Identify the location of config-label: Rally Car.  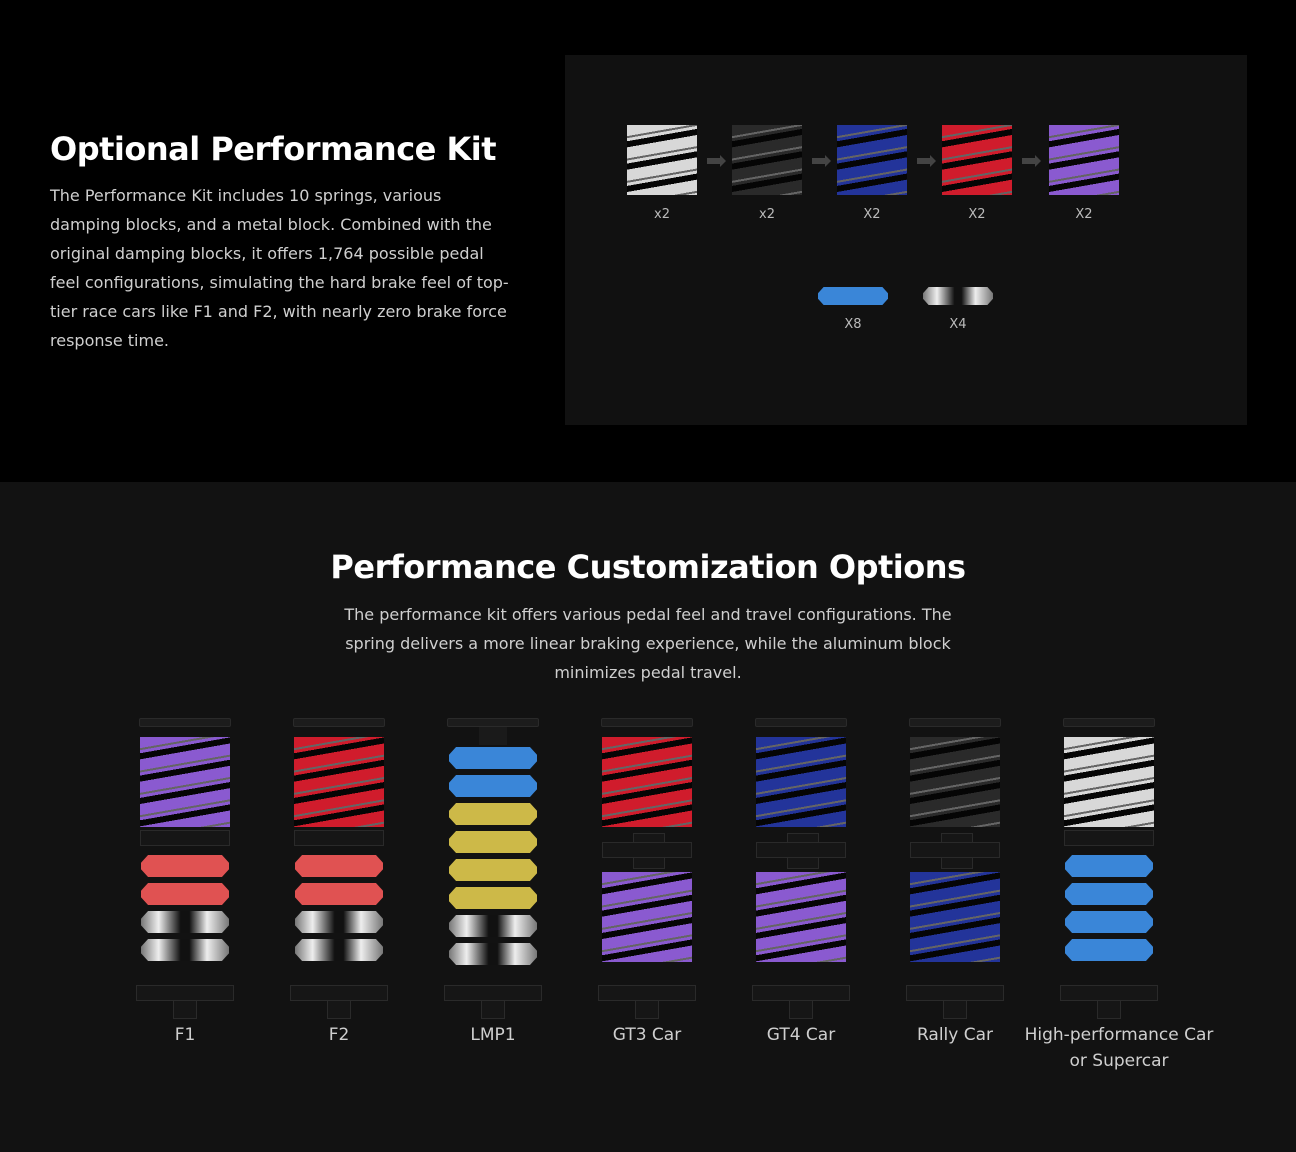
(955, 1035).